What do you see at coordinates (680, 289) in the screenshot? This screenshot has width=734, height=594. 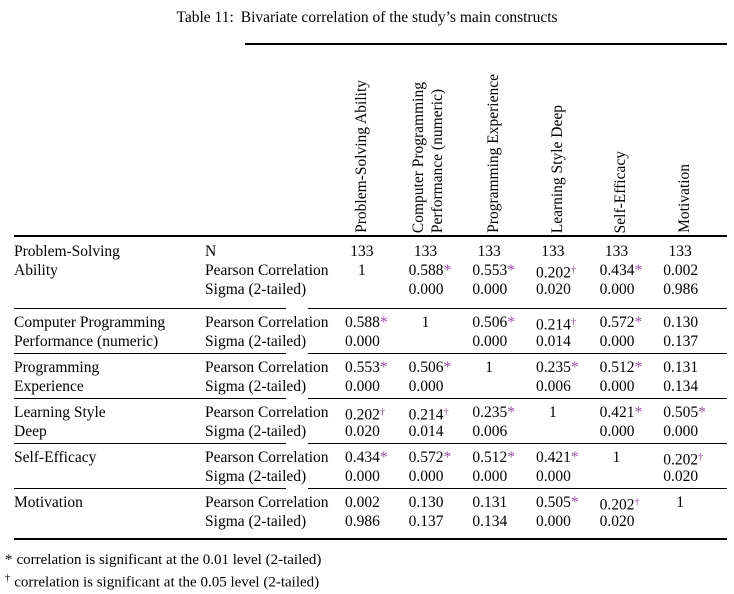 I see `value-line: 0.986` at bounding box center [680, 289].